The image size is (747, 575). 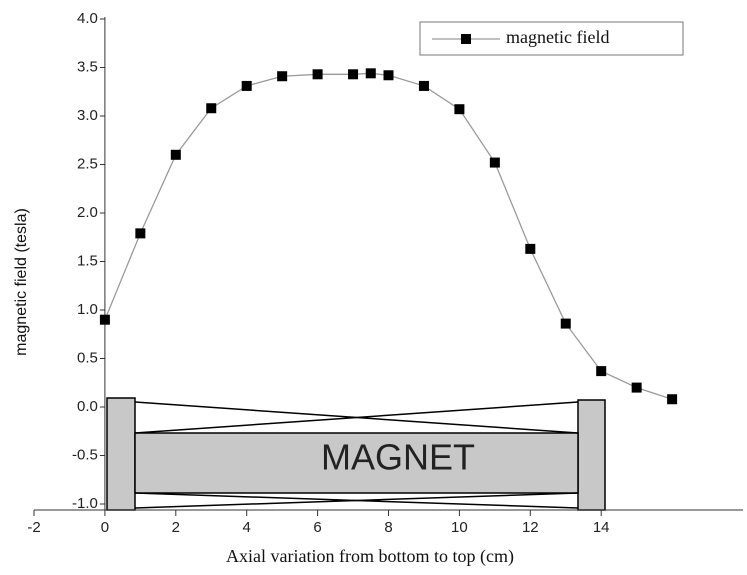 I want to click on y-axis-title: magnetic field (tesla), so click(x=21, y=282).